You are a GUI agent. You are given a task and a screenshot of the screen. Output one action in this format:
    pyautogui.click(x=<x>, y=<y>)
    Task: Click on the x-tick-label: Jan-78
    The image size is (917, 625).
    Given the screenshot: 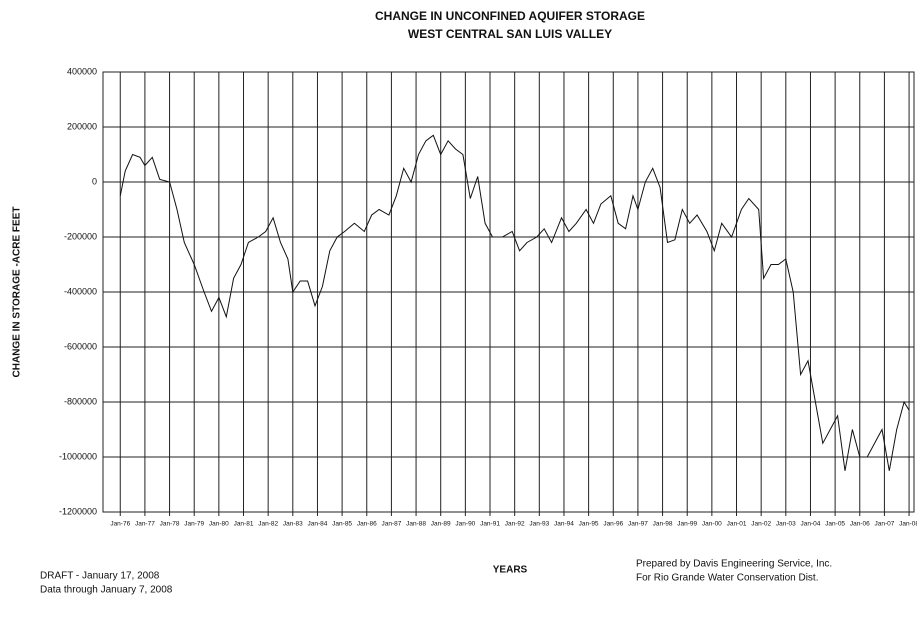 What is the action you would take?
    pyautogui.click(x=170, y=524)
    